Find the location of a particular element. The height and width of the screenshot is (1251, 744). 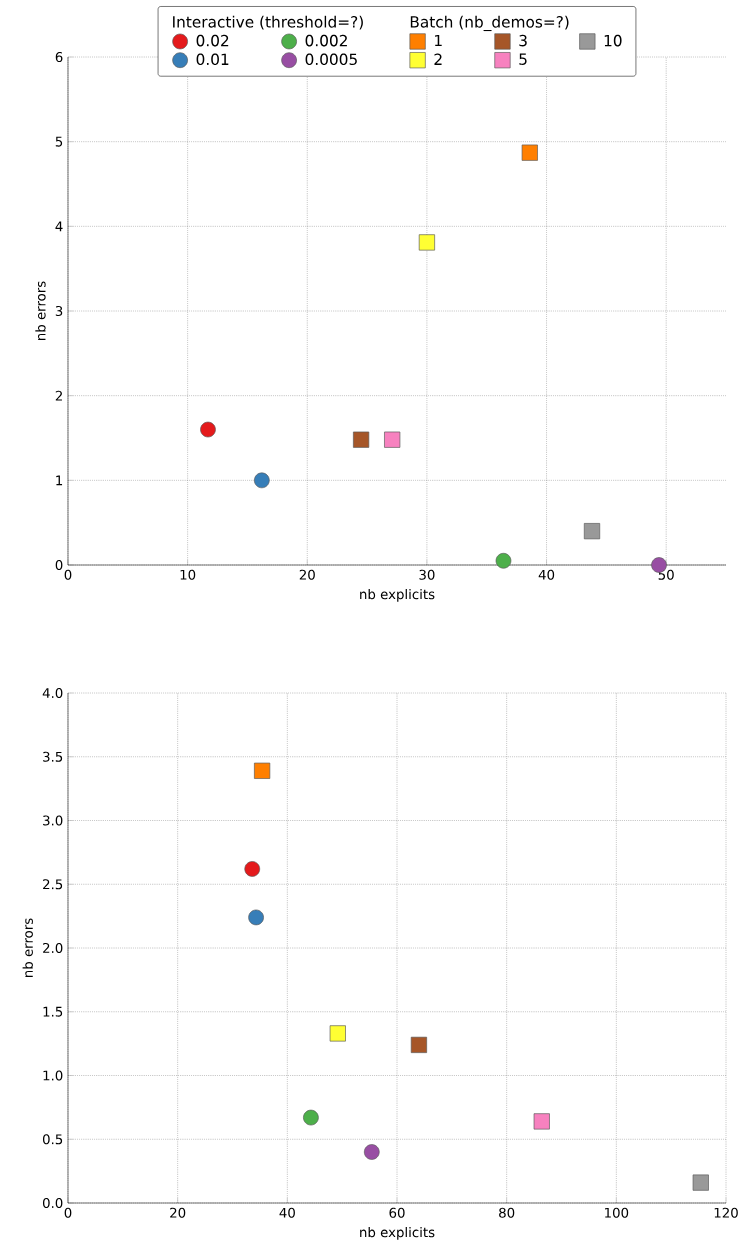

y-tick-label: 3.5 is located at coordinates (53, 756).